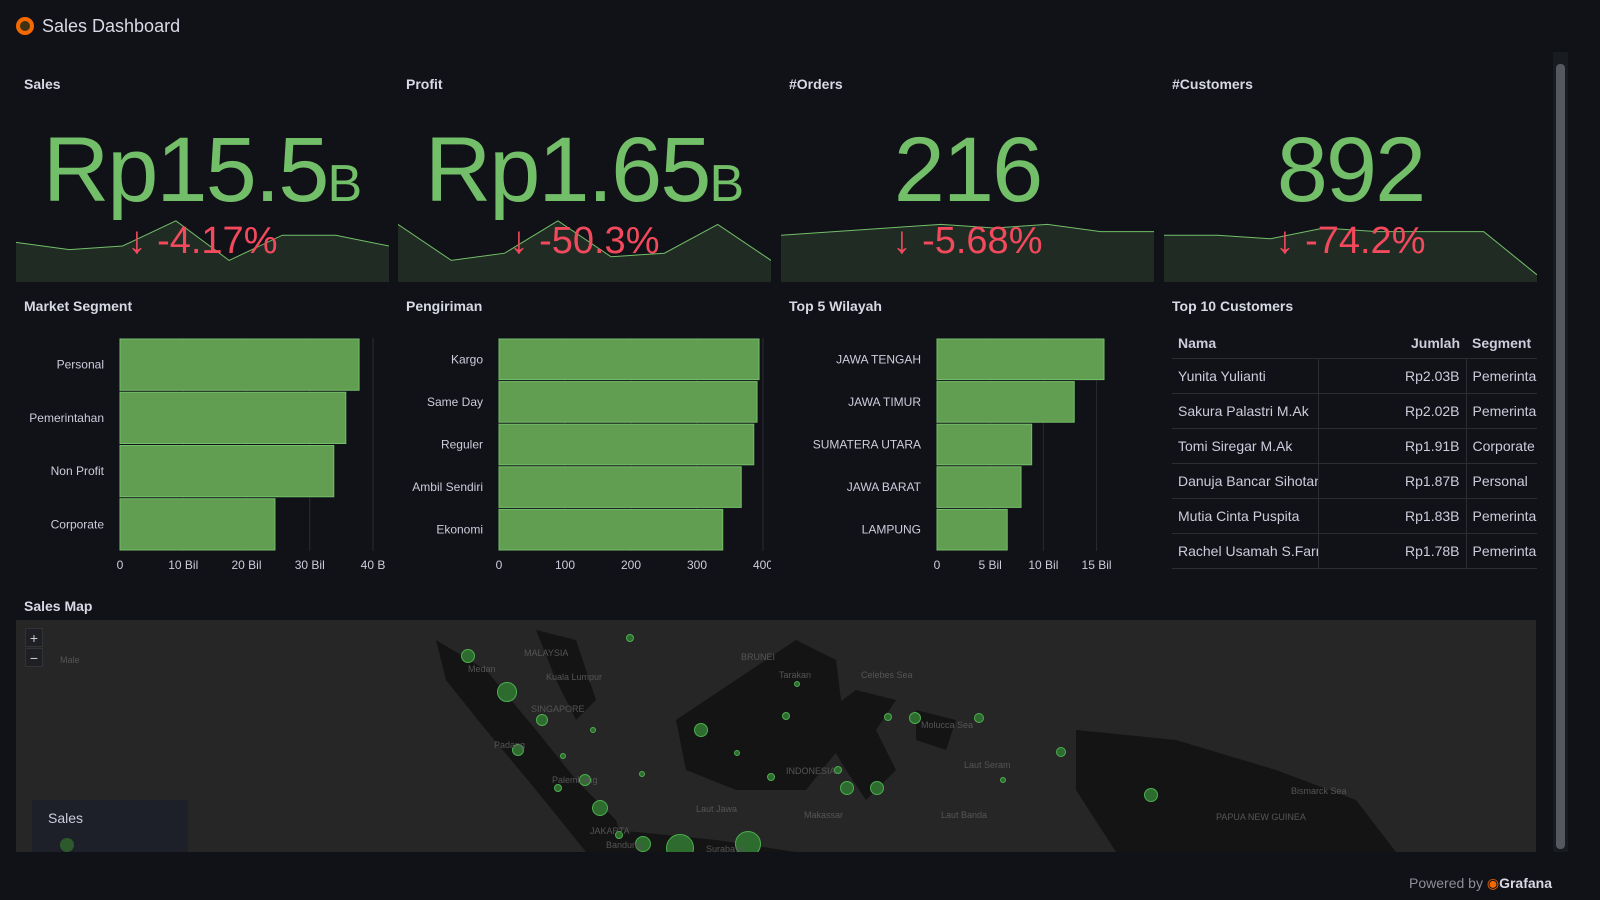 Image resolution: width=1600 pixels, height=900 pixels. I want to click on zoom-in-button: +, so click(34, 637).